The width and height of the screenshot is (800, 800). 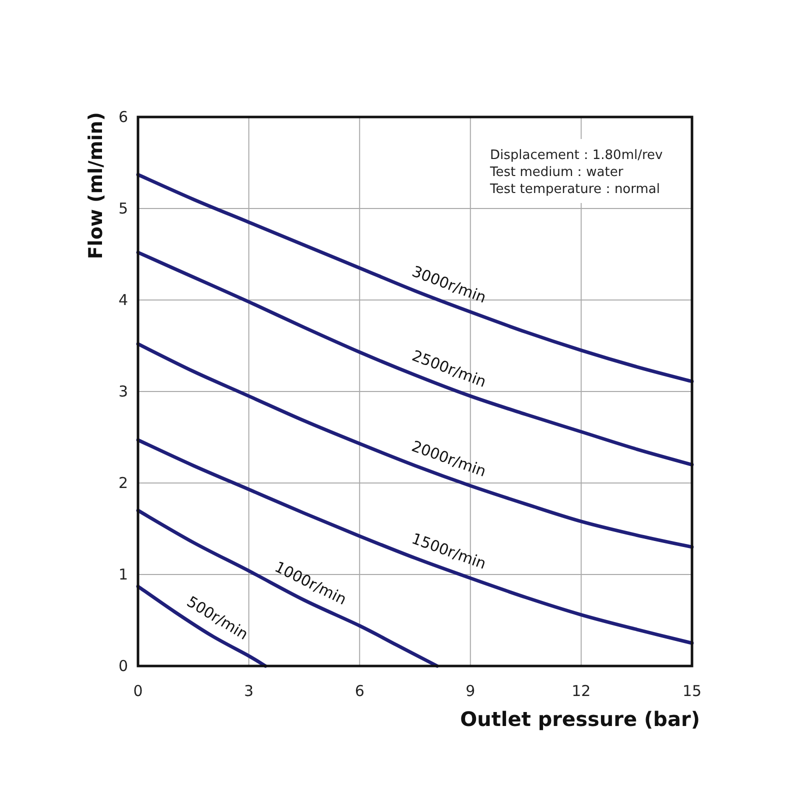 What do you see at coordinates (123, 391) in the screenshot?
I see `y-tick-label: 3` at bounding box center [123, 391].